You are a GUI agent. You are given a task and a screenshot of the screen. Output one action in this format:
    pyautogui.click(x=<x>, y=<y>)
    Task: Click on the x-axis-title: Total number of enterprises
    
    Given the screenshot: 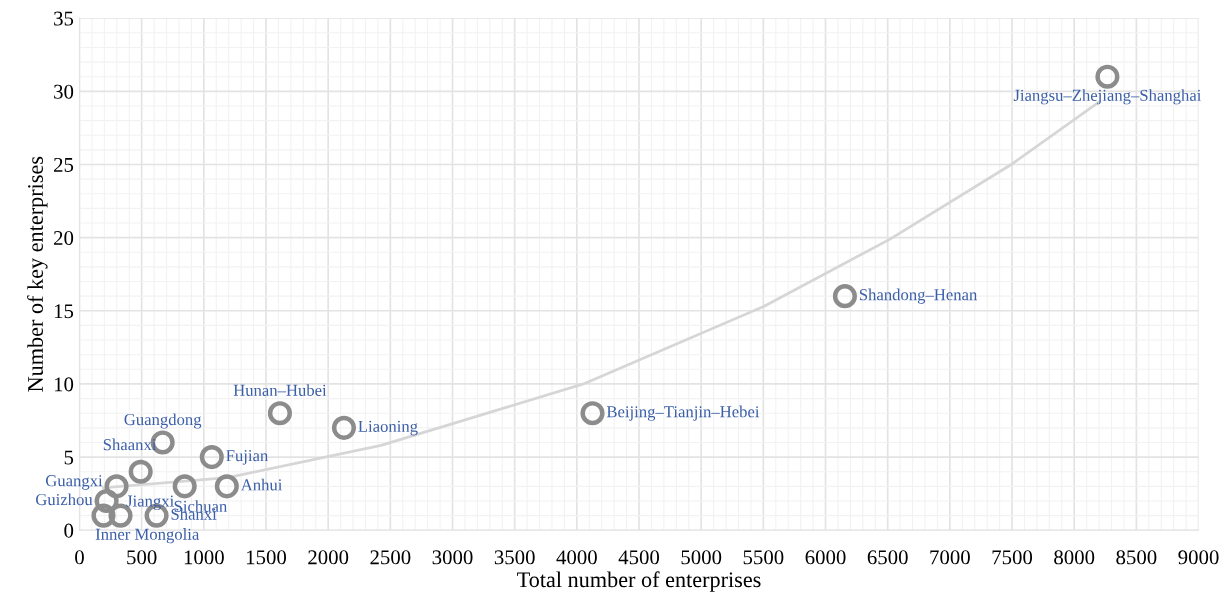 What is the action you would take?
    pyautogui.click(x=639, y=581)
    